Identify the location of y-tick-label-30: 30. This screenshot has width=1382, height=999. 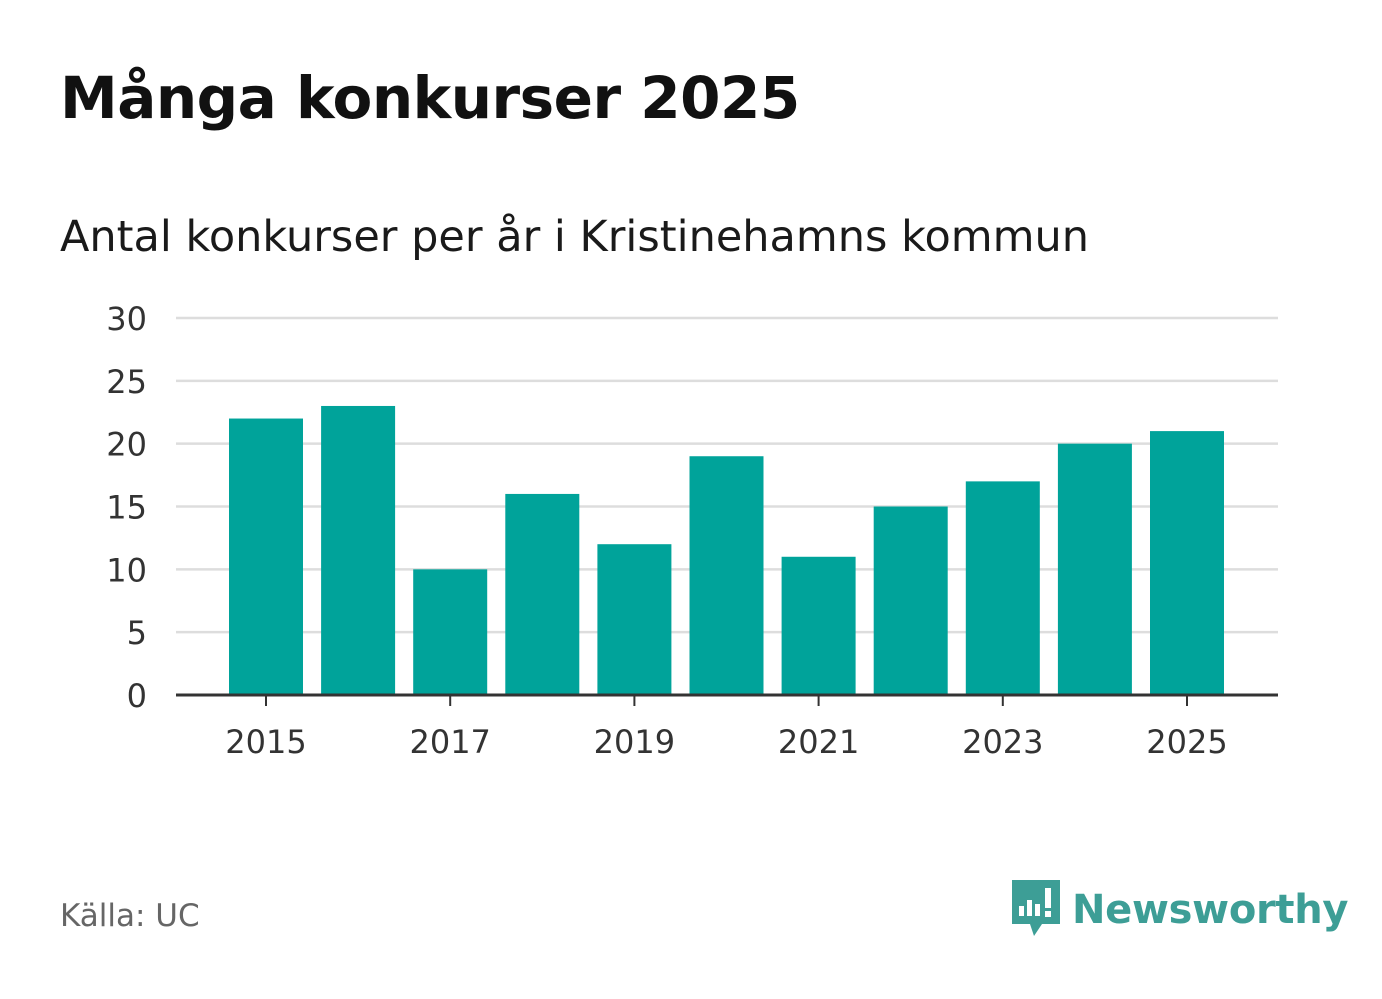
(126, 319).